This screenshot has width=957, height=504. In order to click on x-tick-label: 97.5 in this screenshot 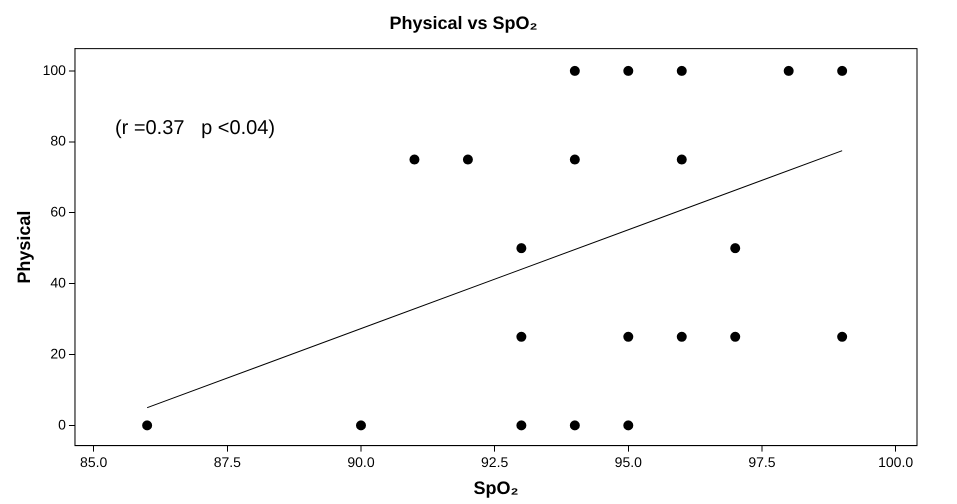, I will do `click(762, 462)`.